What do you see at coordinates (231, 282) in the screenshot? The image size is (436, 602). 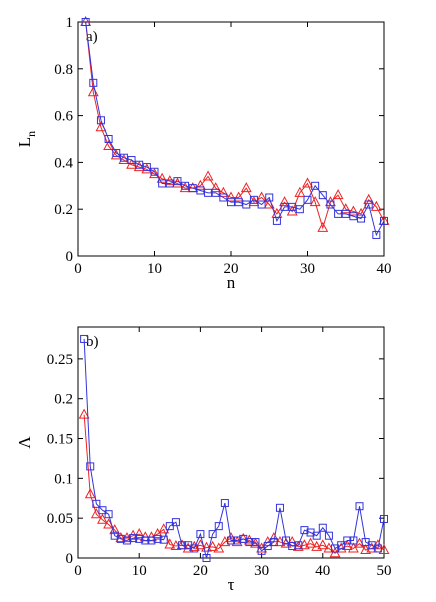 I see `x-axis-label: n` at bounding box center [231, 282].